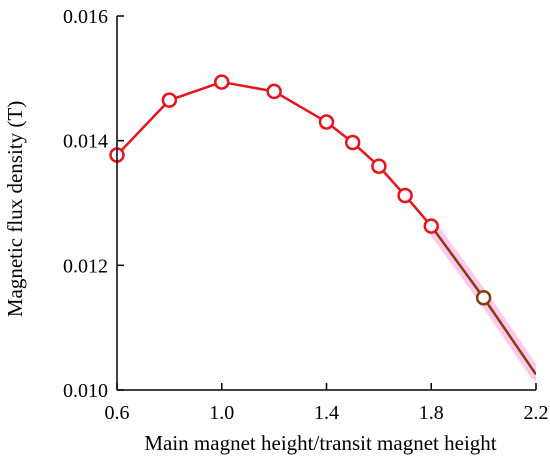  What do you see at coordinates (431, 413) in the screenshot?
I see `x-tick-label: 1.8` at bounding box center [431, 413].